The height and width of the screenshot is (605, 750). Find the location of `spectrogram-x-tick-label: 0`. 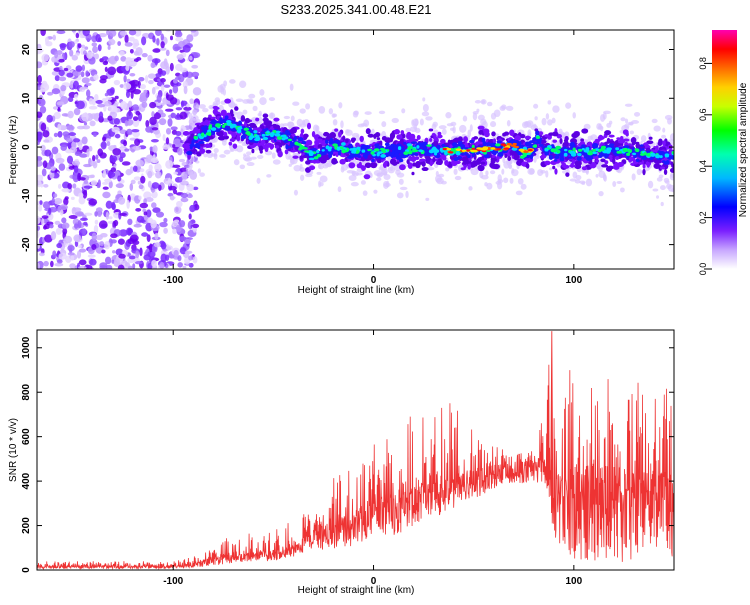

spectrogram-x-tick-label: 0 is located at coordinates (374, 280).